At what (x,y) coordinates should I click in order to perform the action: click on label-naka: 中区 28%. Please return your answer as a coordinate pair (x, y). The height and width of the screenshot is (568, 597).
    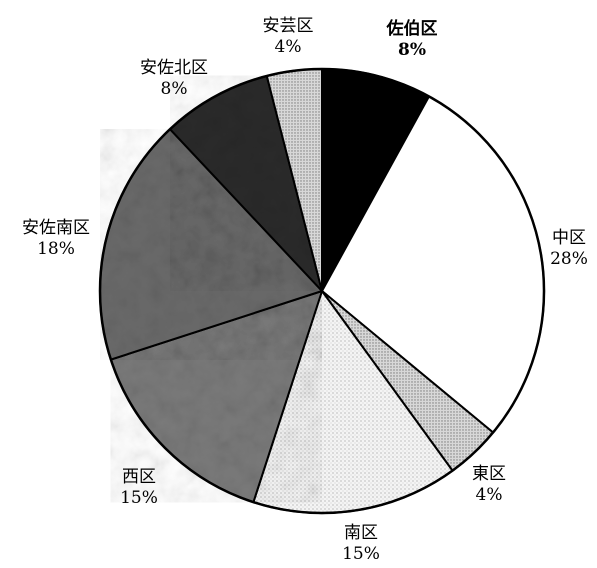
    Looking at the image, I should click on (568, 249).